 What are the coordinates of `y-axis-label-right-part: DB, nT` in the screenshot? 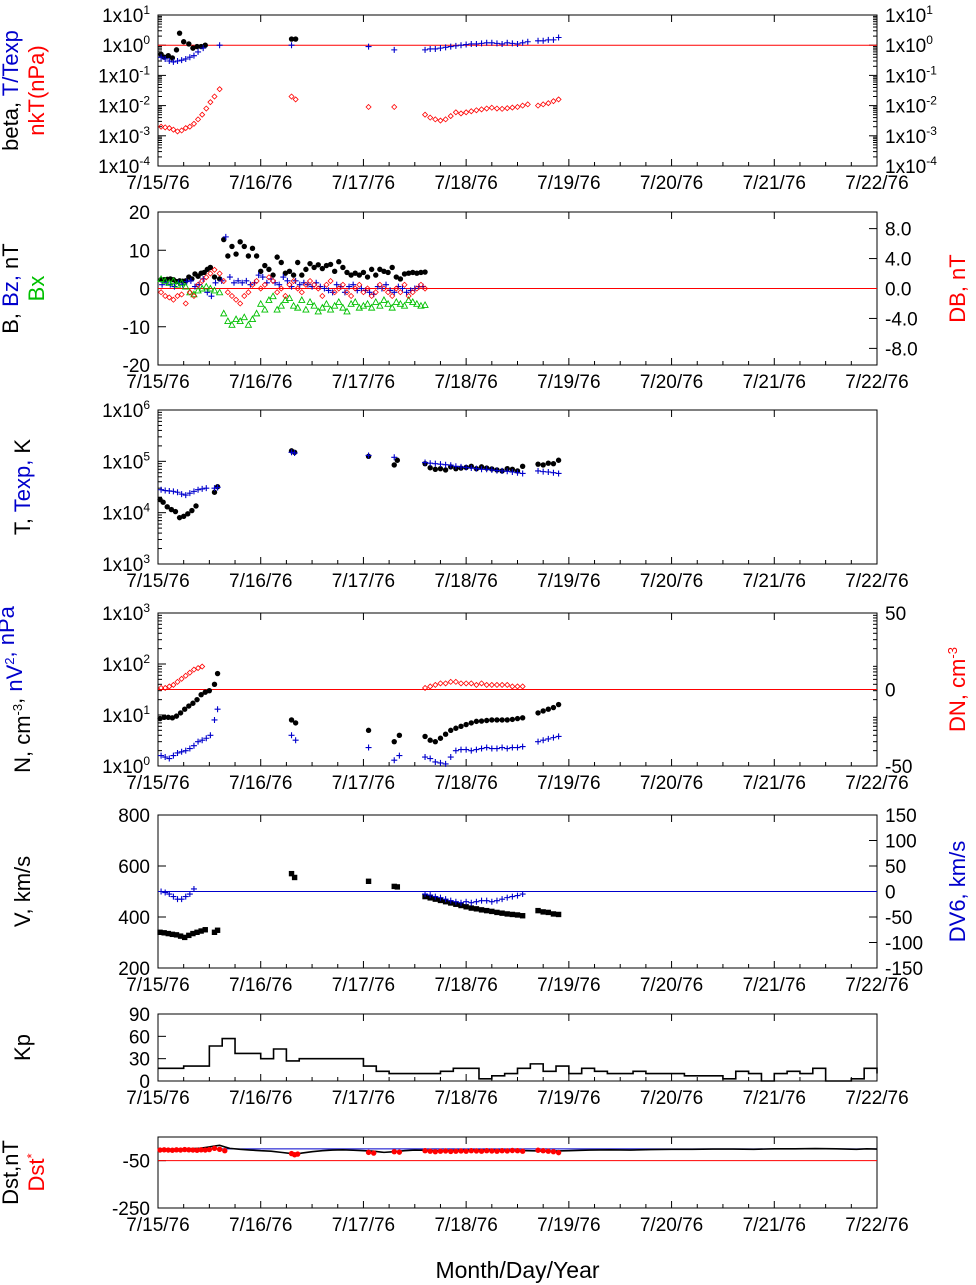 It's located at (957, 288).